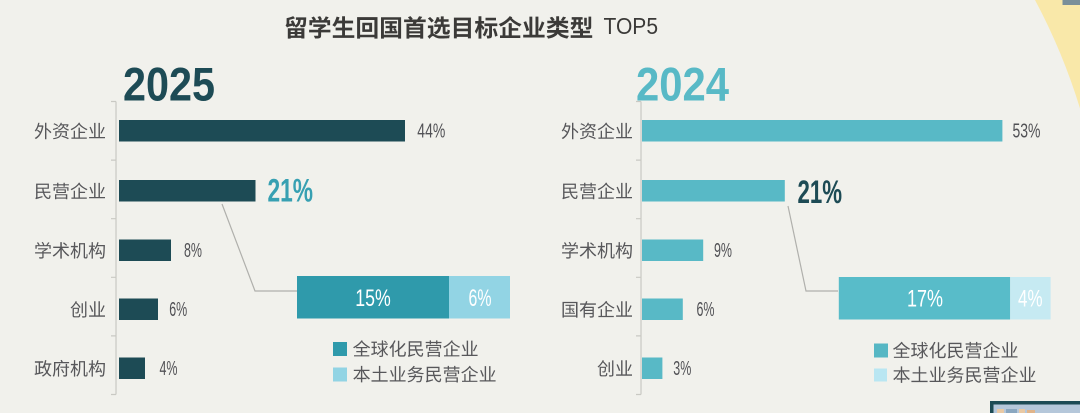  What do you see at coordinates (631, 26) in the screenshot?
I see `svg-text: TOP5` at bounding box center [631, 26].